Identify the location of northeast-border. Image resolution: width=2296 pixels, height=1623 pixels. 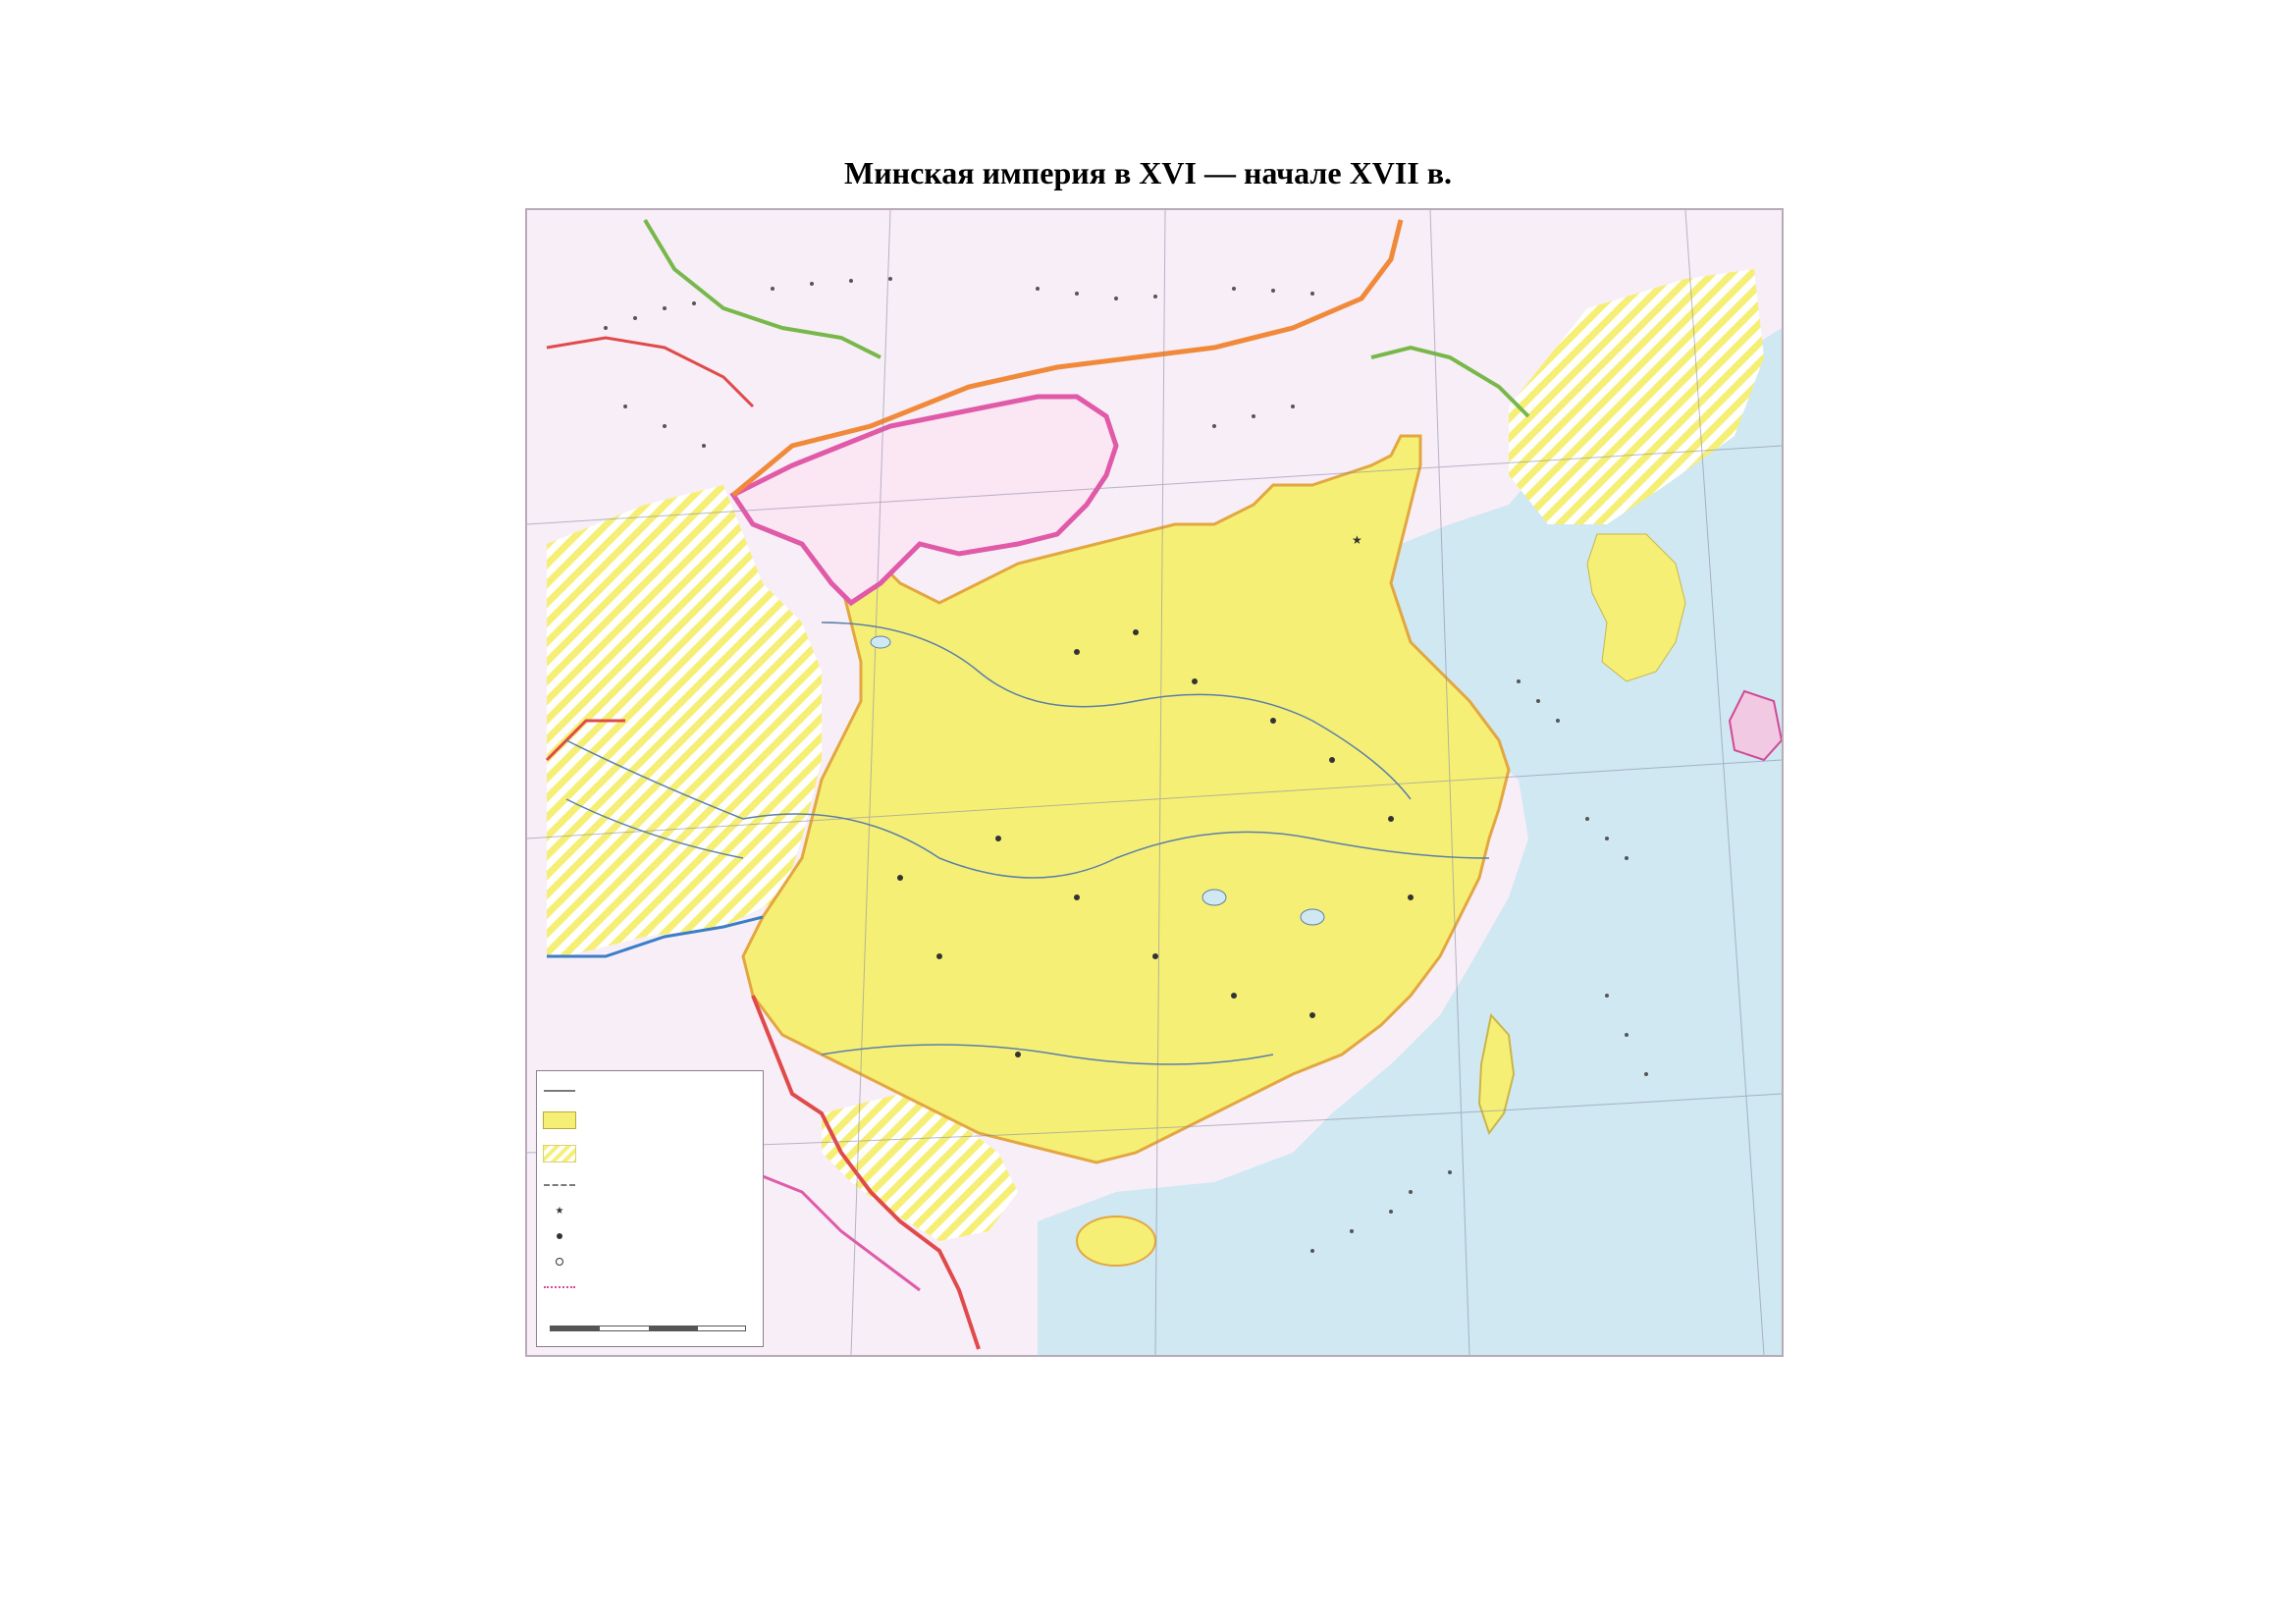
(1086, 318).